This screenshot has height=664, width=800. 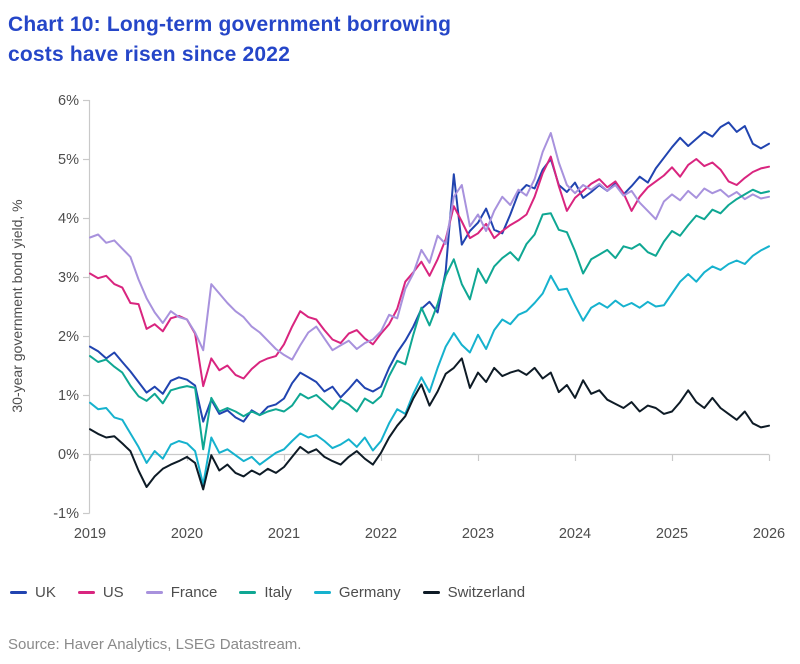 I want to click on legend-swatch-us, so click(x=86, y=592).